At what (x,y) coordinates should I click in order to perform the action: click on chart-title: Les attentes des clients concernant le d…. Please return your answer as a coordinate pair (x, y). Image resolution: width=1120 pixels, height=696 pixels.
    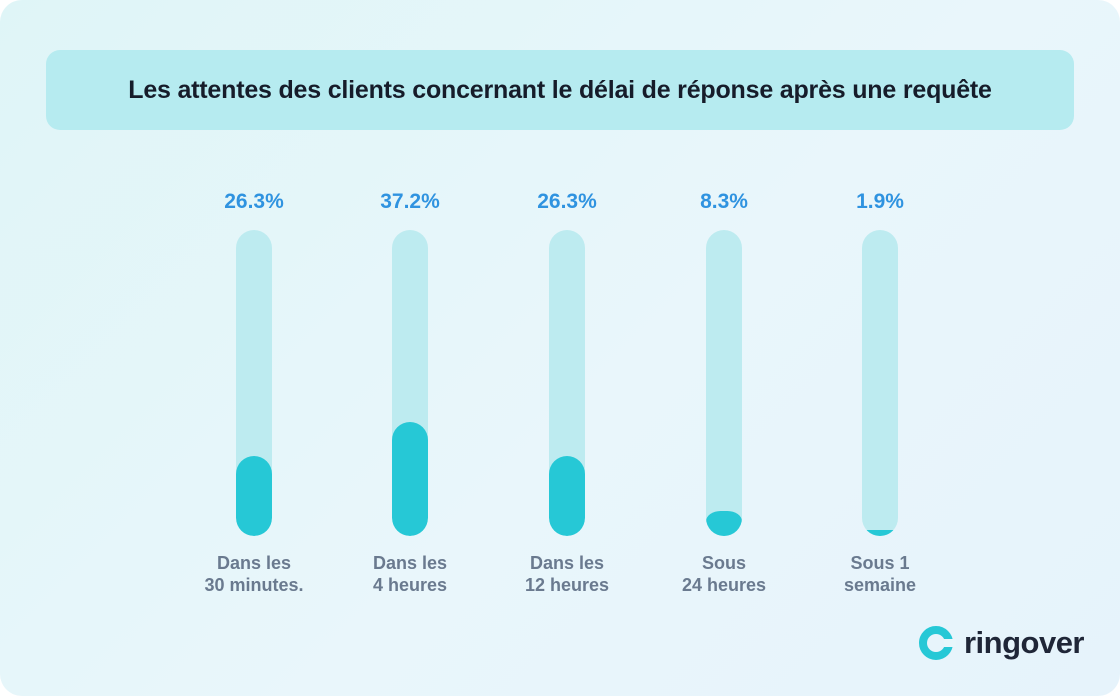
    Looking at the image, I should click on (560, 89).